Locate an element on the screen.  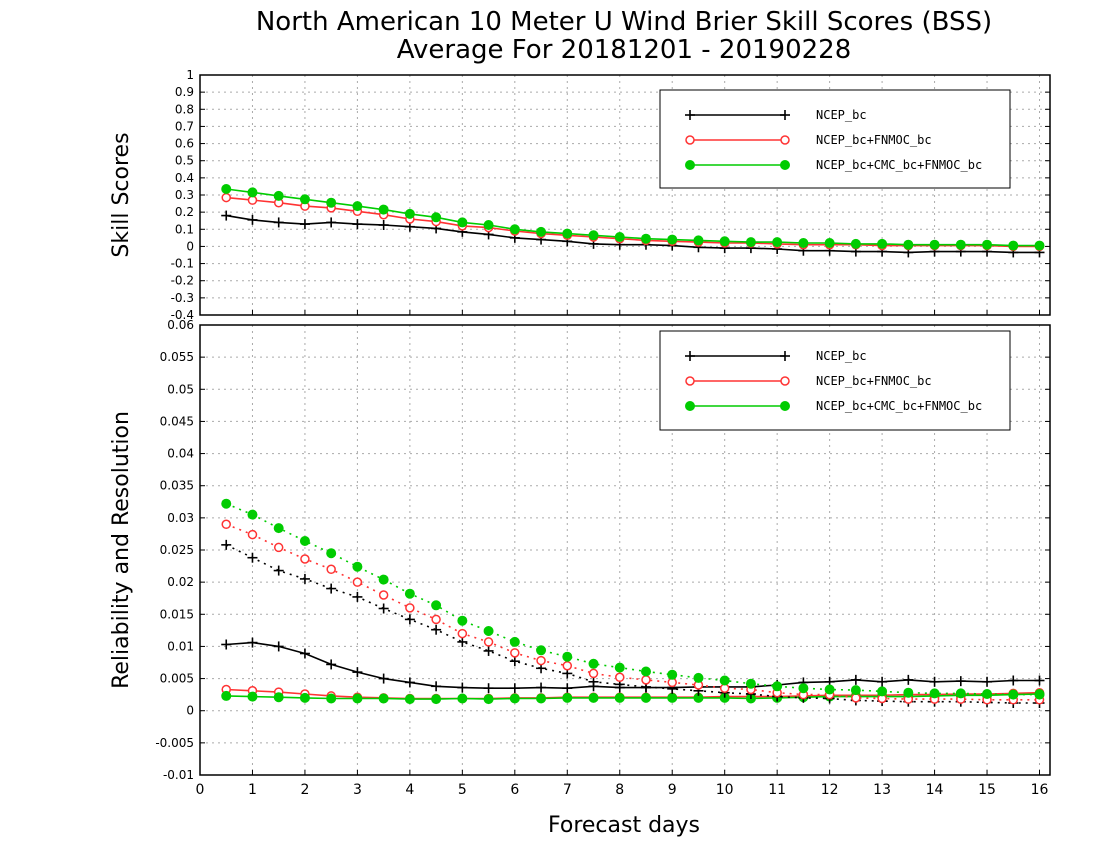
legend-label: NCEP_bc+CMC_bc+FNMOC_bc is located at coordinates (899, 406).